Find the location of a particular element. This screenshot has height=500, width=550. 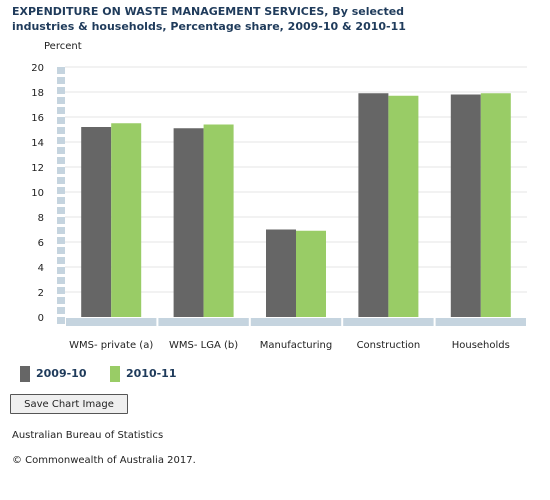

x-category-label: Construction is located at coordinates (389, 345).